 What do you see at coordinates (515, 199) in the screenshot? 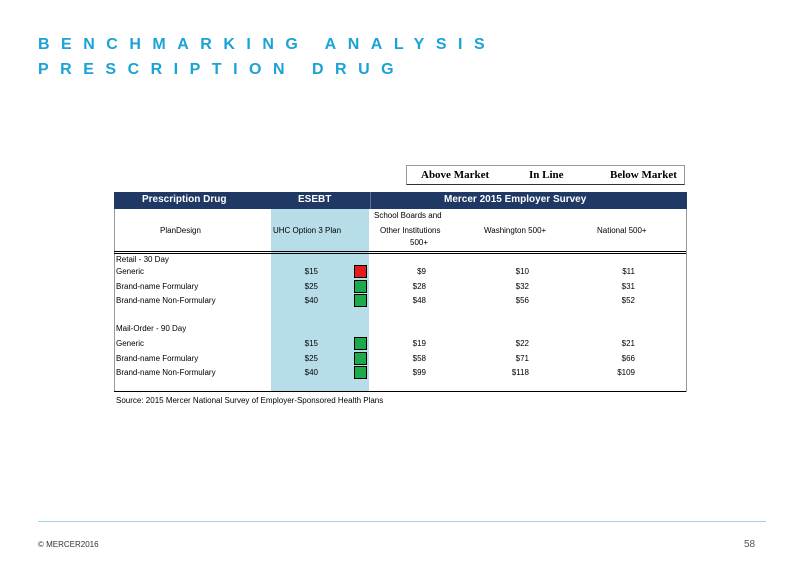
I see `header-mercer-survey: Mercer 2015 Employer Survey` at bounding box center [515, 199].